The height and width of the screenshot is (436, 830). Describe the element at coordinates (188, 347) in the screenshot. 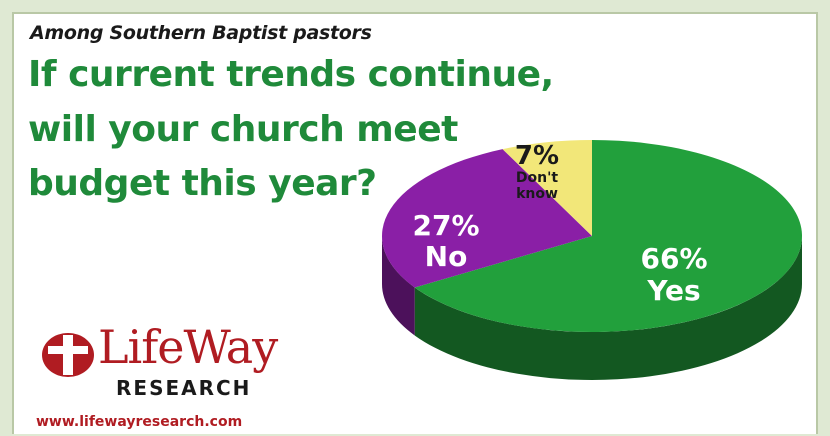

I see `logo-wordmark: LifeWay` at that location.